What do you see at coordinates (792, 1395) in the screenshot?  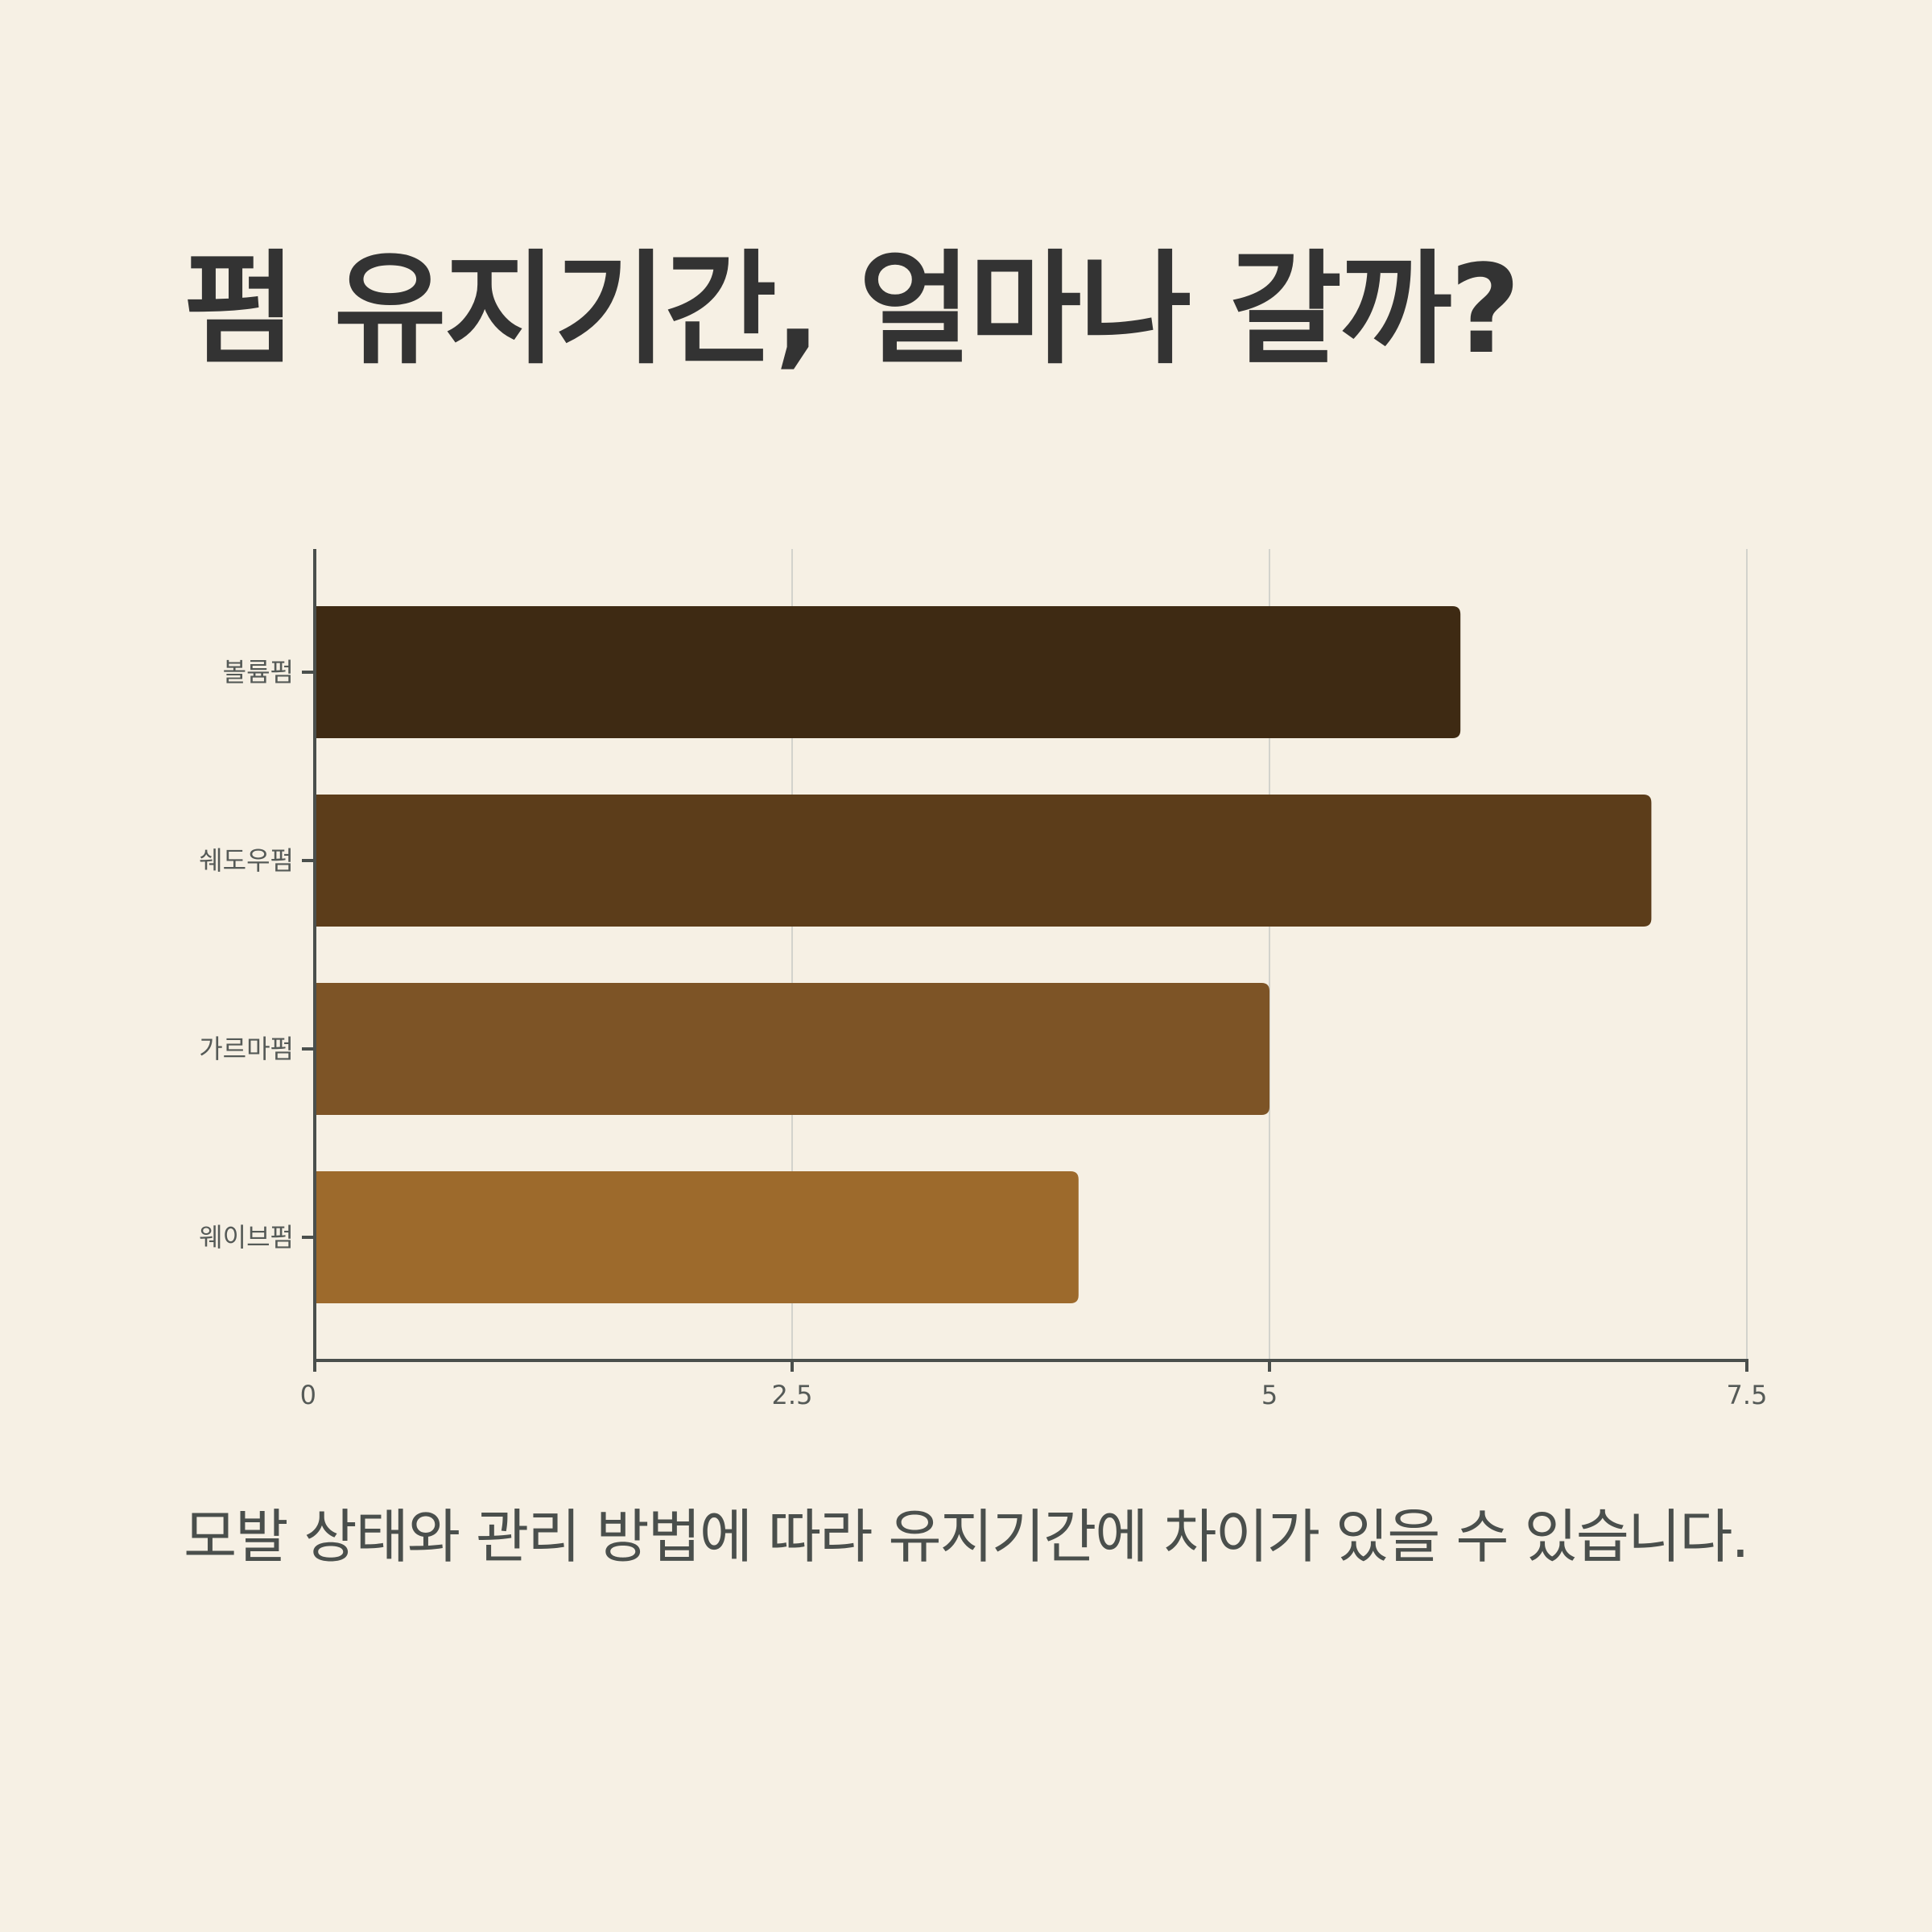 I see `x-tick-label-1: 2.5` at bounding box center [792, 1395].